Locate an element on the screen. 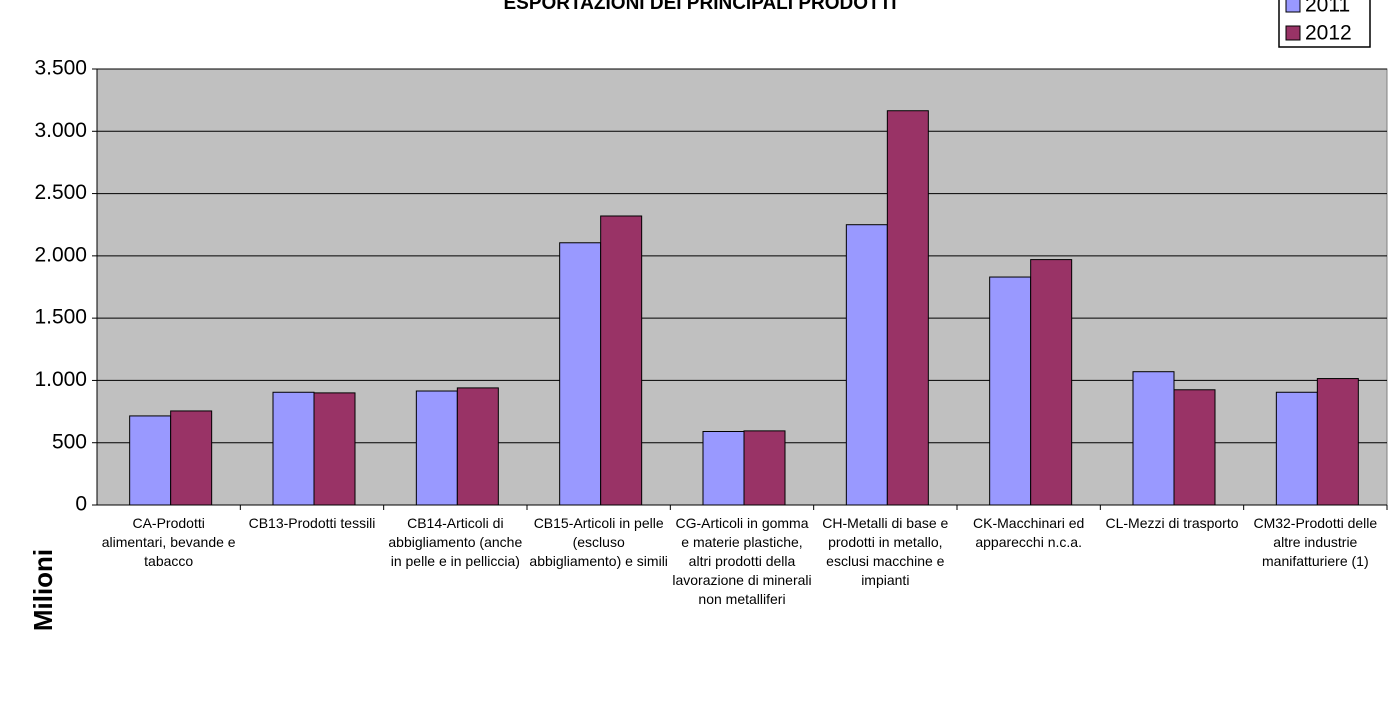  legend-label: 2011 is located at coordinates (1327, 8).